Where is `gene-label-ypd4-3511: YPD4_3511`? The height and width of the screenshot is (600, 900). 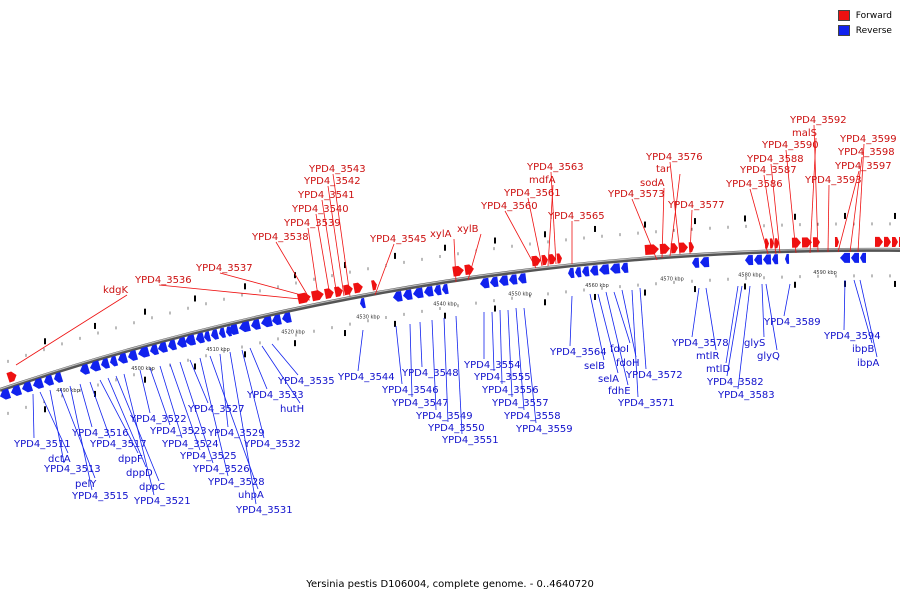
gene-label-ypd4-3511: YPD4_3511 is located at coordinates (42, 444).